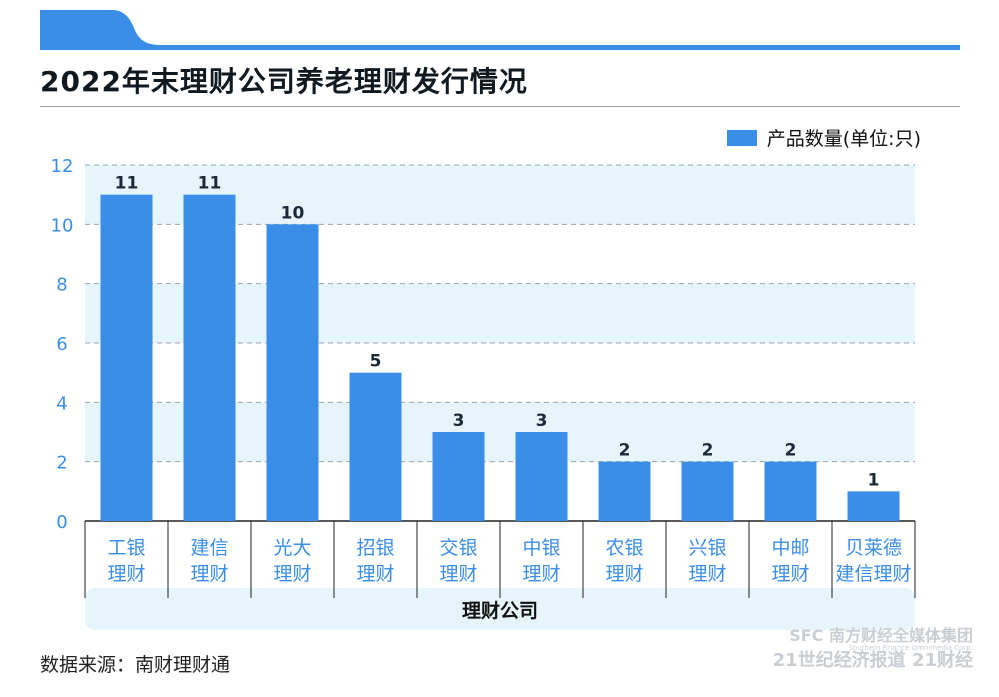  I want to click on x-tick-label: 中银, so click(541, 548).